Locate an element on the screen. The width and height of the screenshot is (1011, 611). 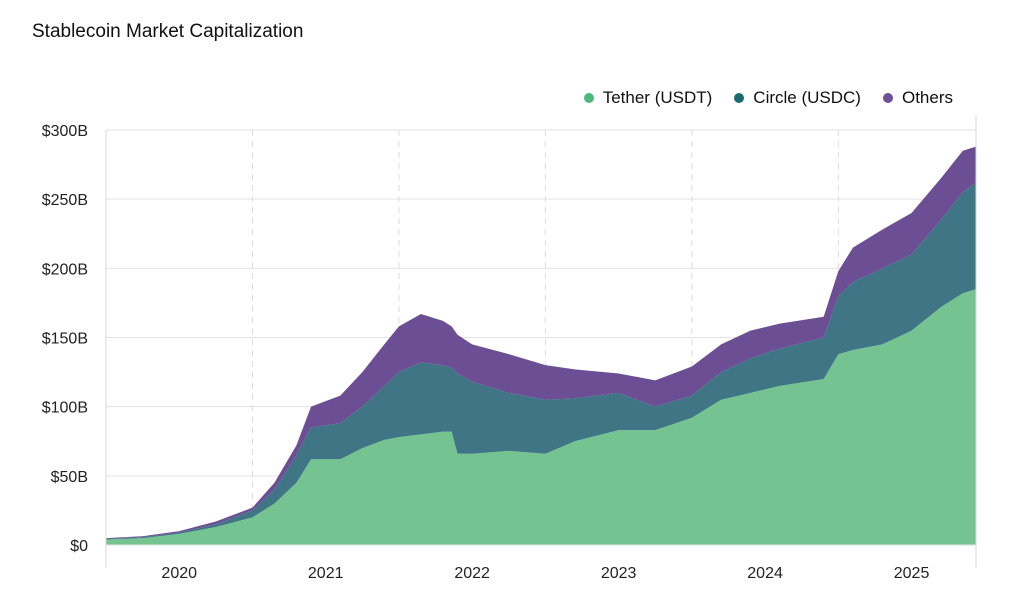
y-tick-label: $50B is located at coordinates (69, 477).